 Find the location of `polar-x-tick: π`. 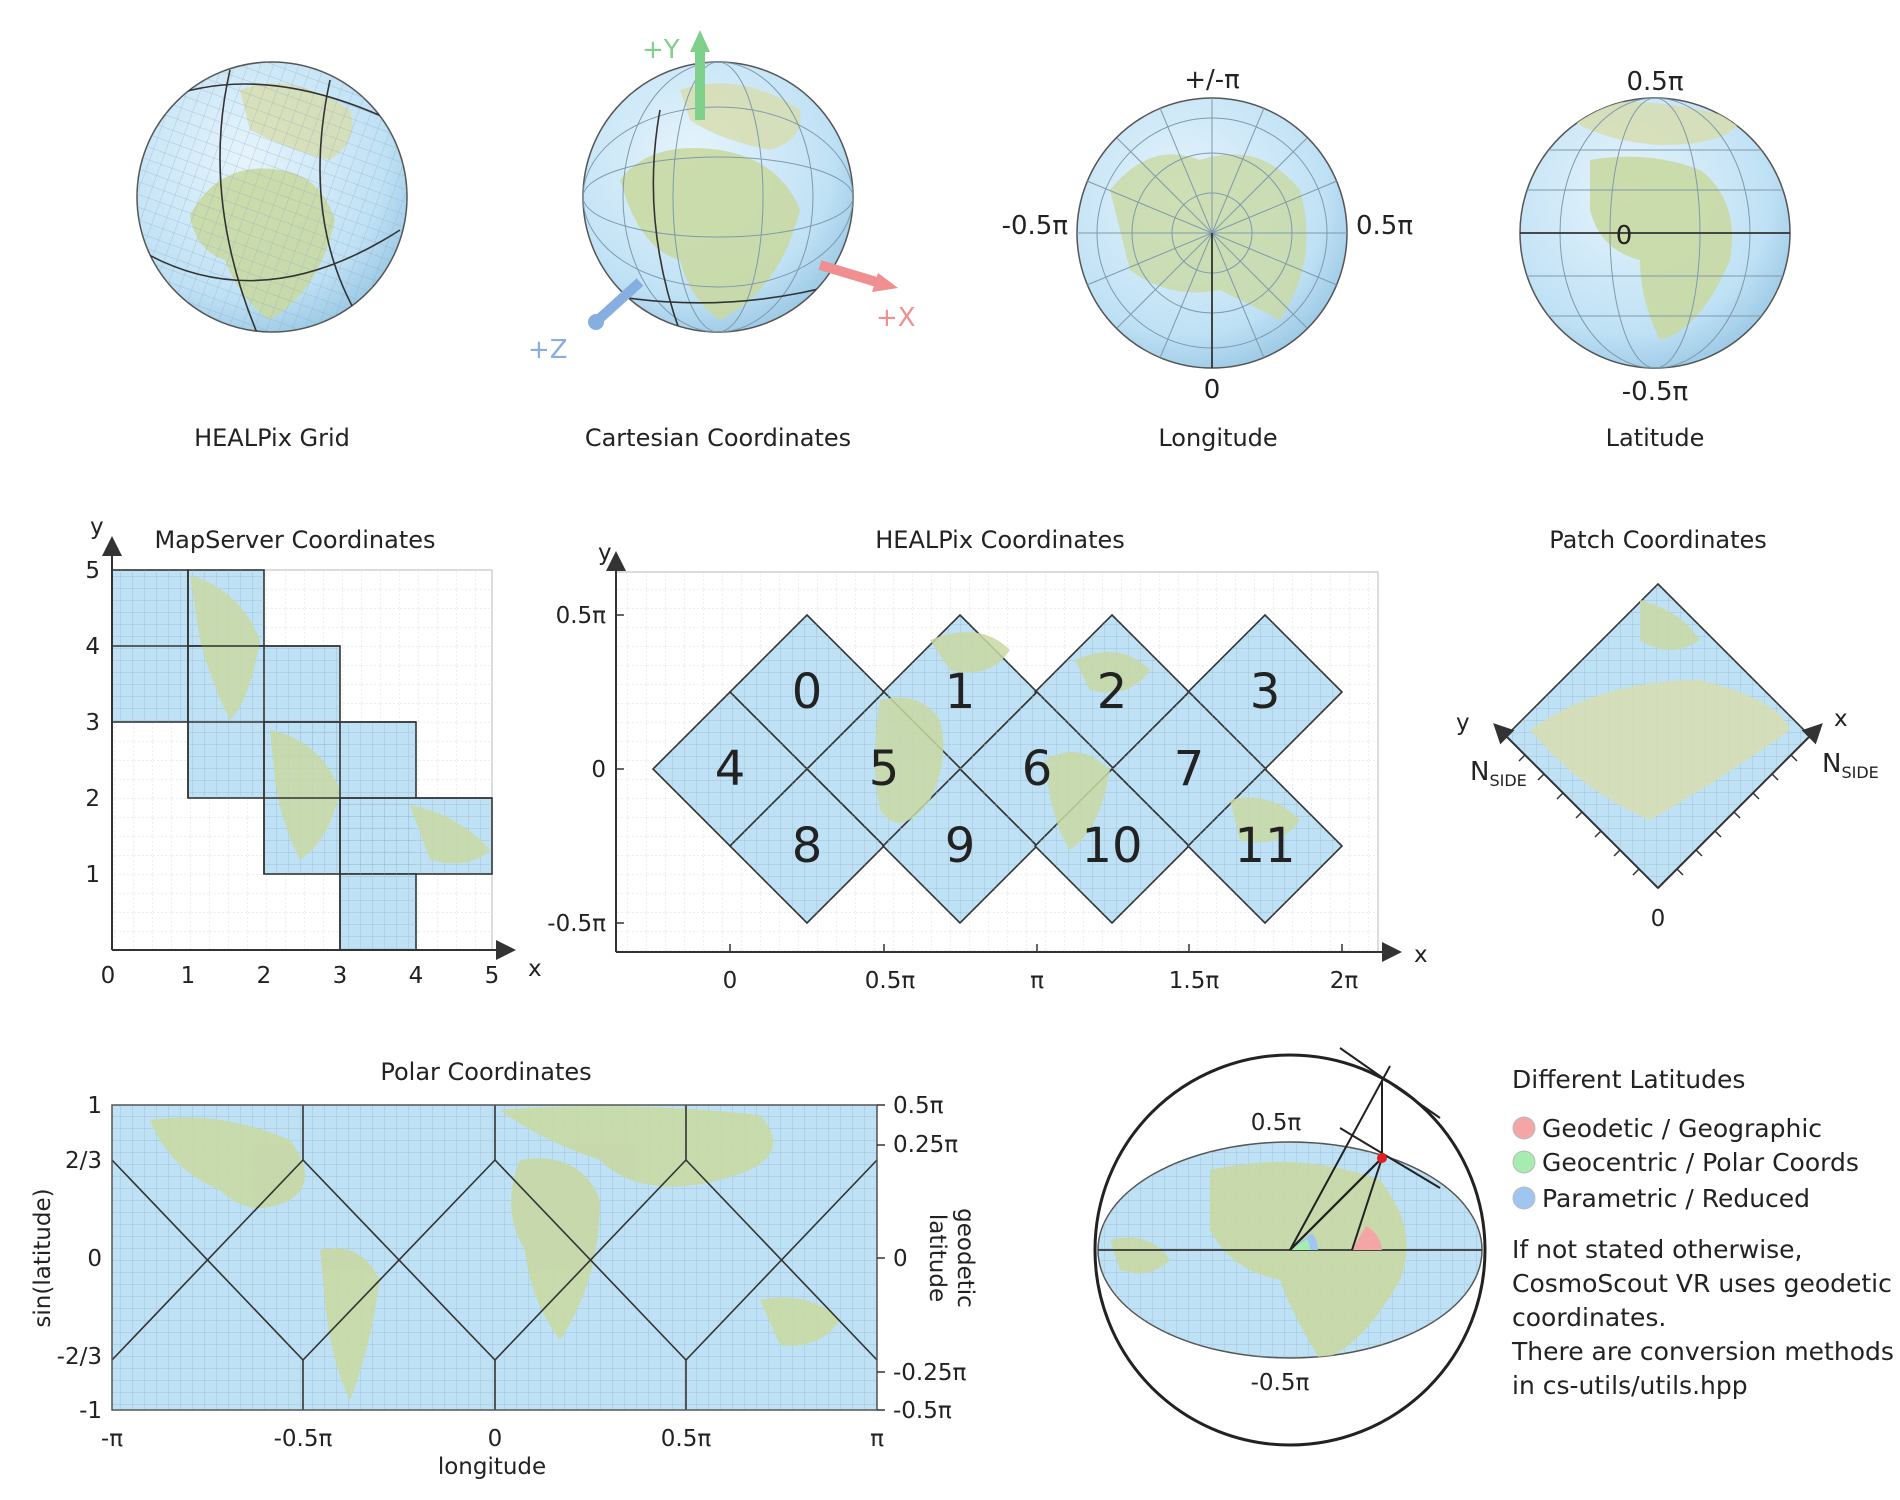

polar-x-tick: π is located at coordinates (877, 1439).